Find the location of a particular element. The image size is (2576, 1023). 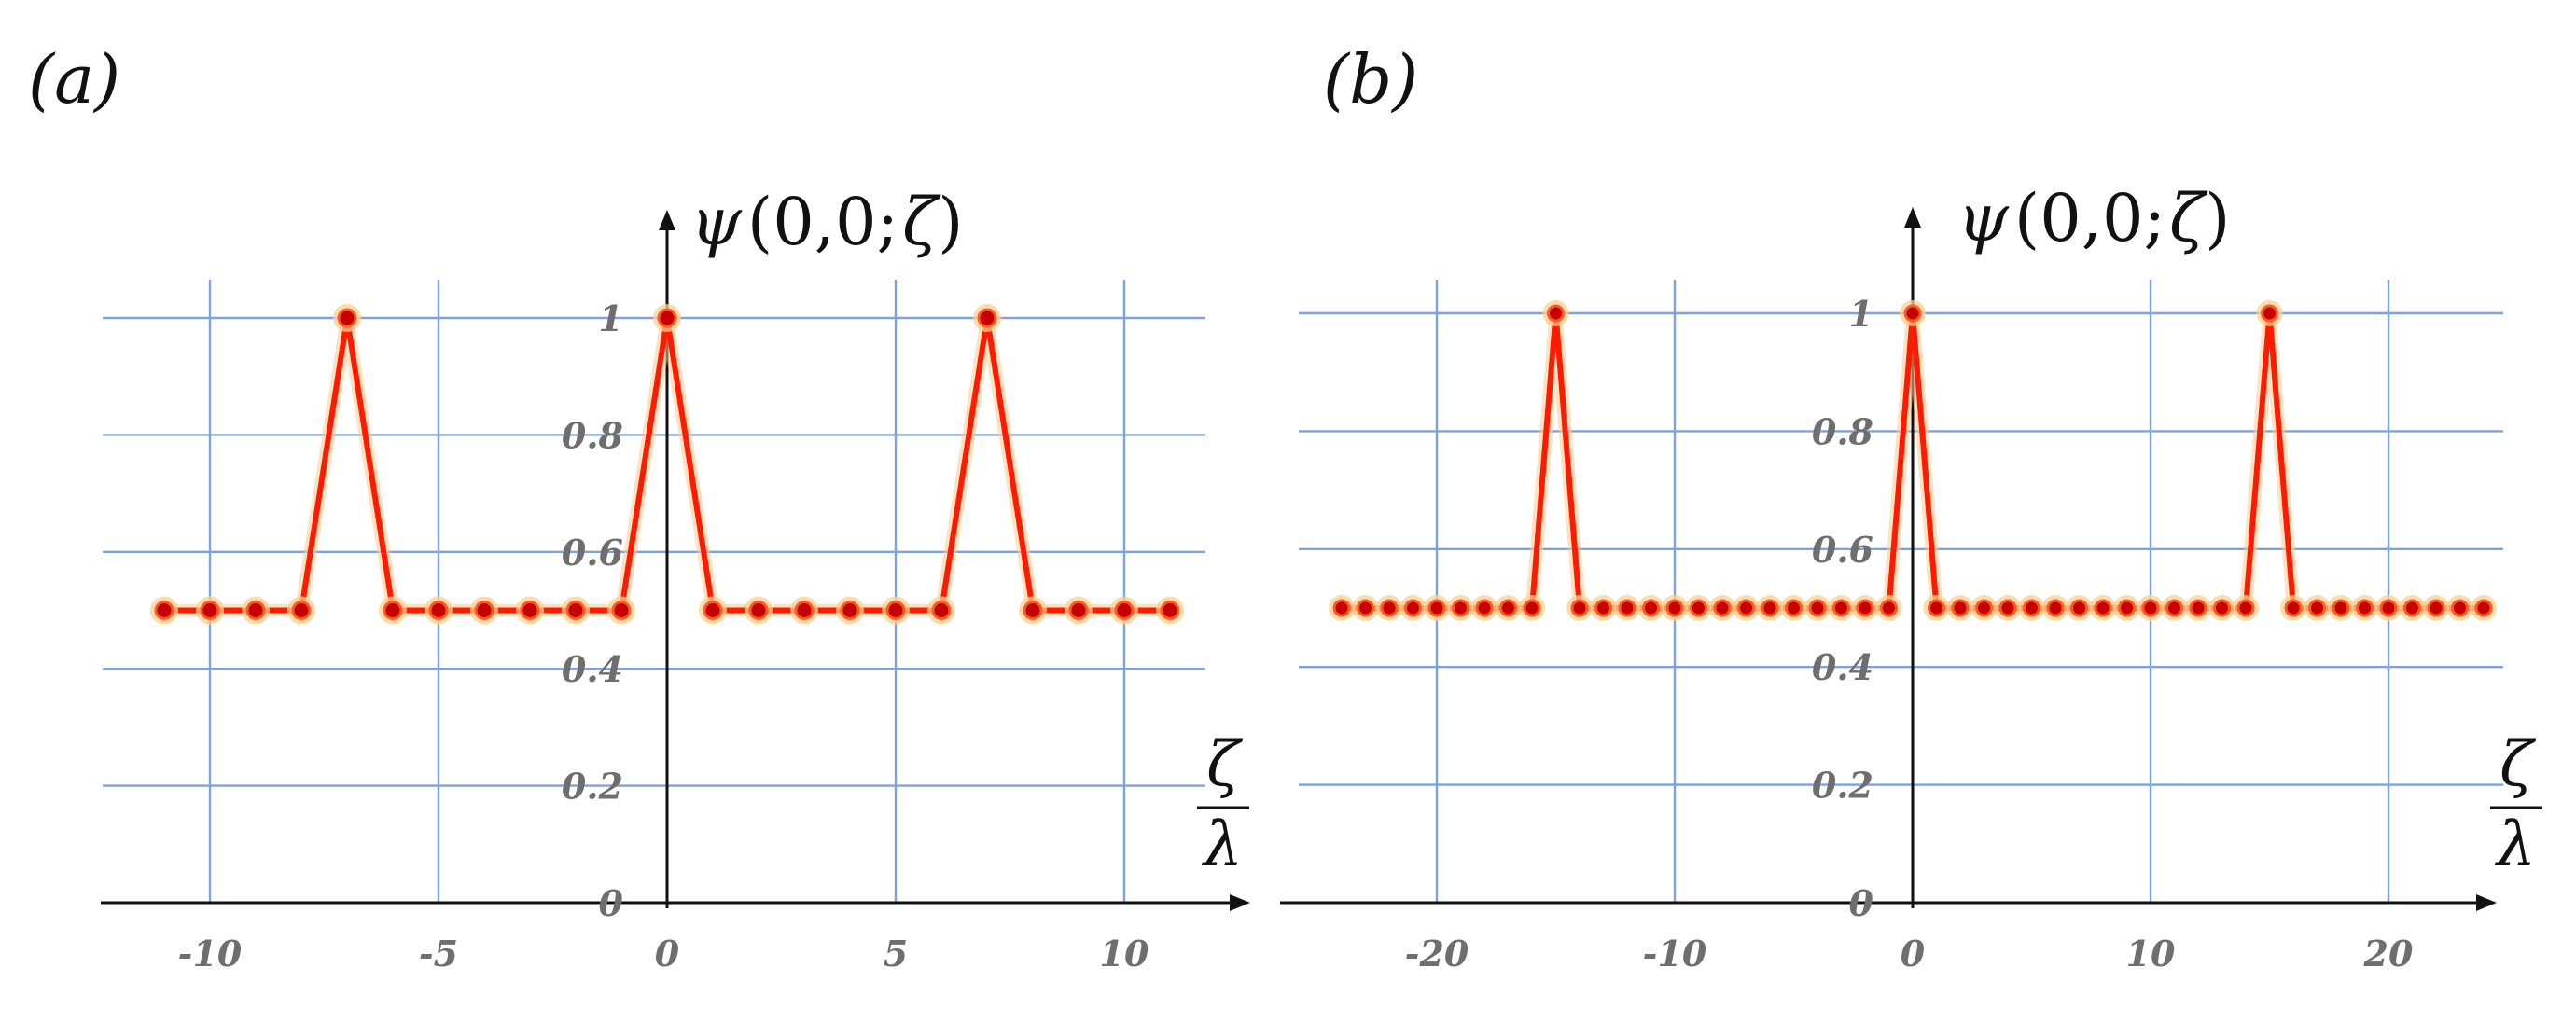

y-axis-label: ψ(0,0;ζ) is located at coordinates (2093, 218).